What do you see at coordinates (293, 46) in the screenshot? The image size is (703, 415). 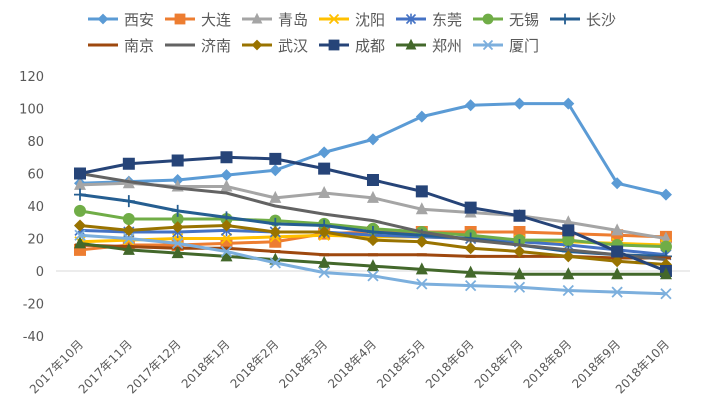 I see `legend-label: 武汉` at bounding box center [293, 46].